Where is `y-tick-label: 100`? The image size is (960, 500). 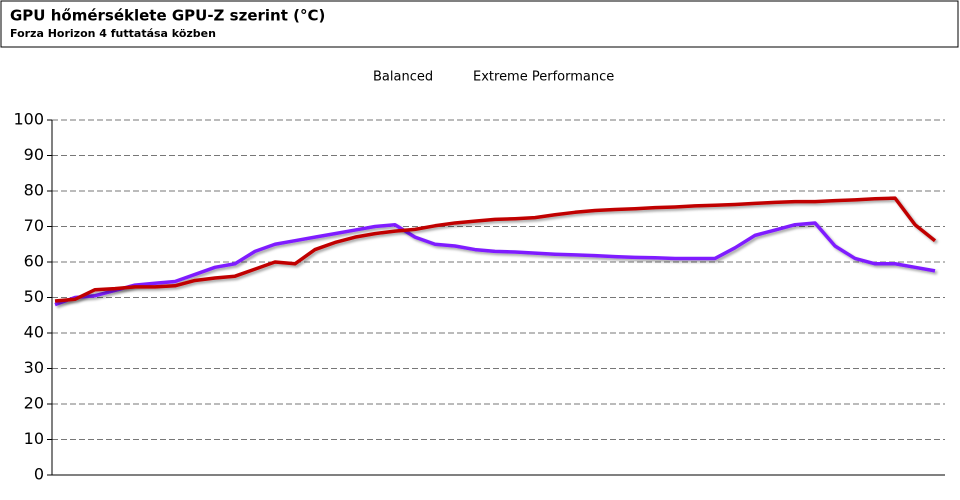
y-tick-label: 100 is located at coordinates (28, 119).